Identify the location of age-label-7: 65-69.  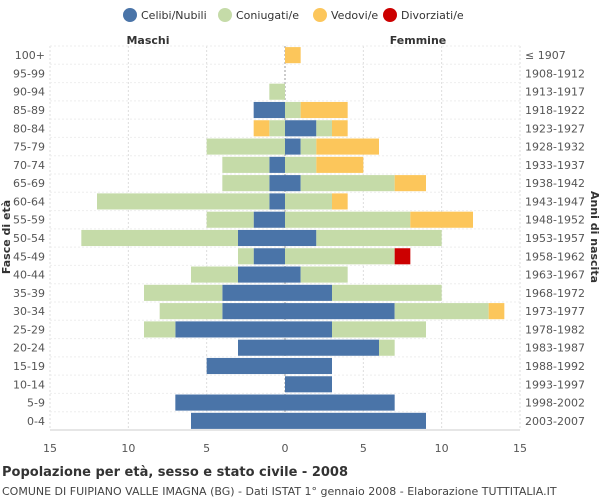
(29, 183).